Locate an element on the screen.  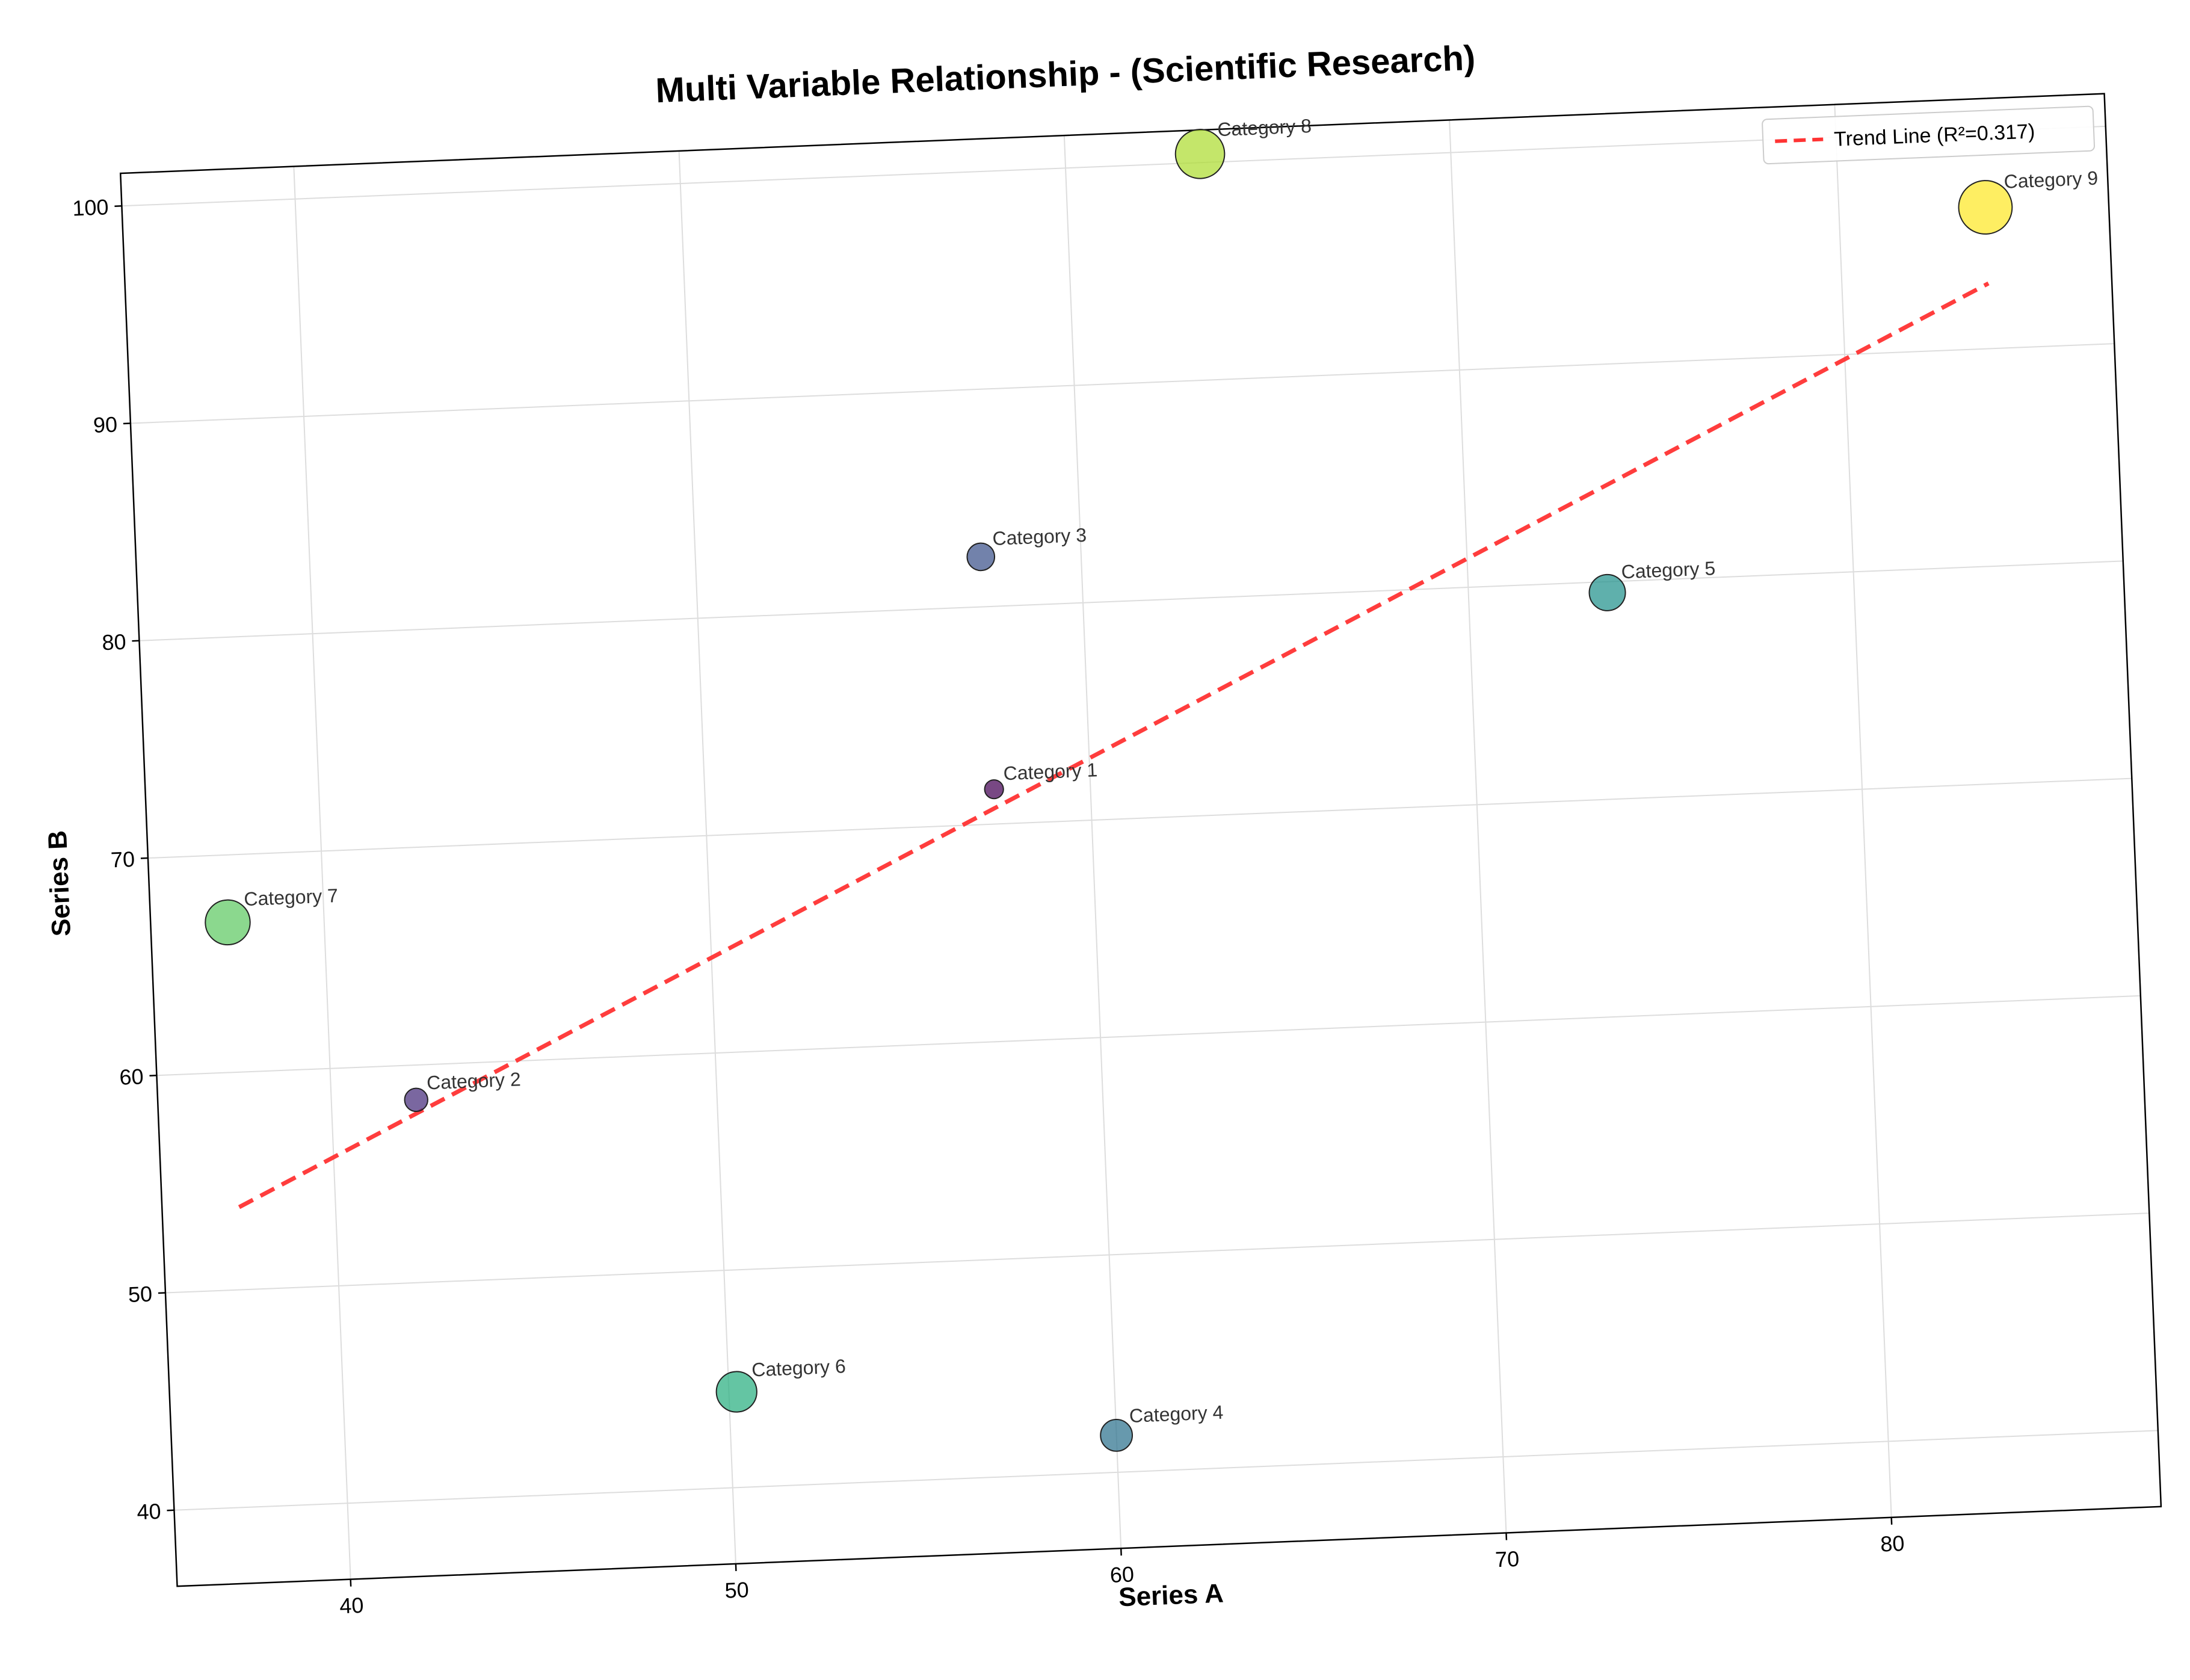
point-label: Category 1 is located at coordinates (1050, 772).